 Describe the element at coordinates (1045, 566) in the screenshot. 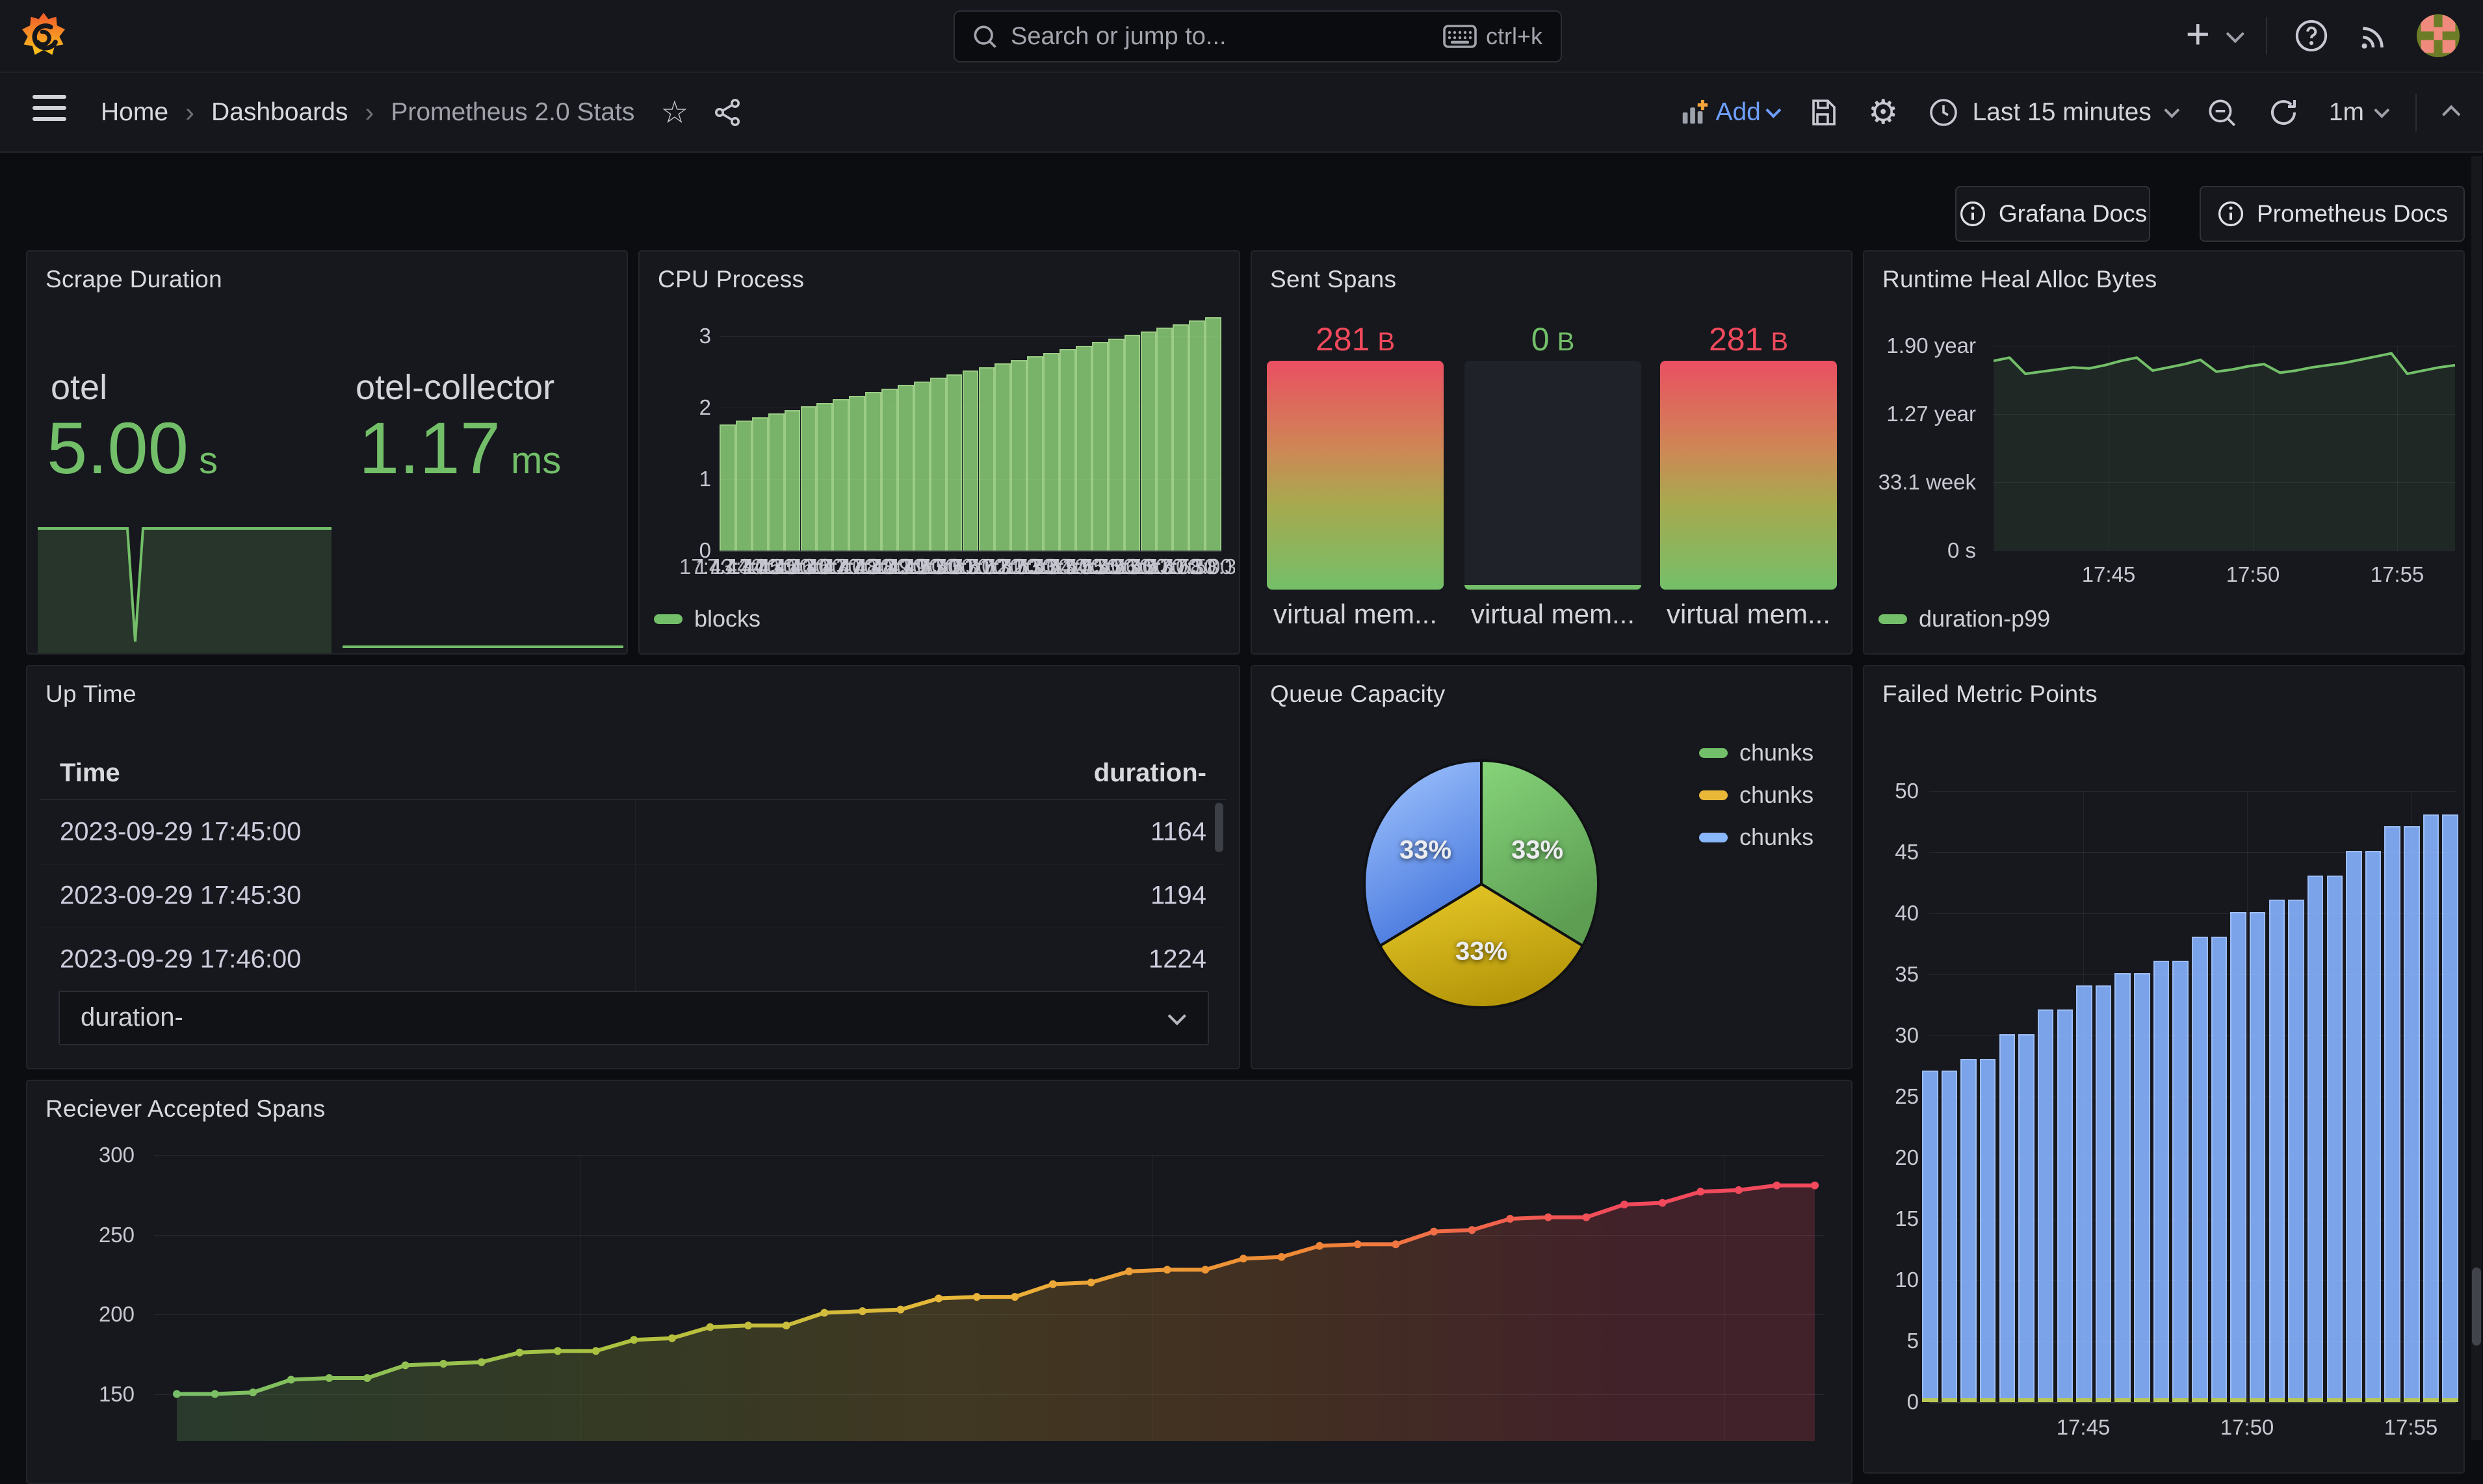

I see `x-tick-label: 17:53:30` at that location.